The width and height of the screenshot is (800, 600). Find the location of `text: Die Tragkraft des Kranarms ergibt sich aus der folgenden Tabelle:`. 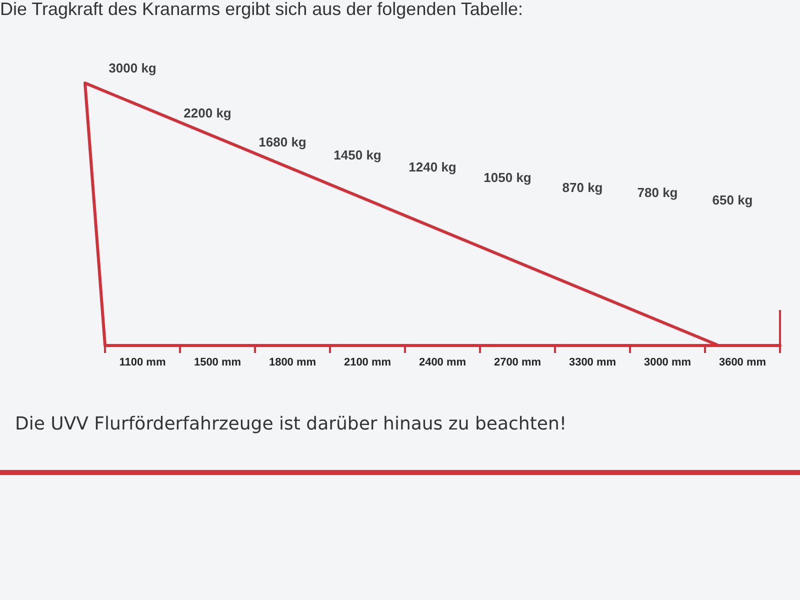

text: Die Tragkraft des Kranarms ergibt sich aus der folgenden Tabelle: is located at coordinates (261, 9).